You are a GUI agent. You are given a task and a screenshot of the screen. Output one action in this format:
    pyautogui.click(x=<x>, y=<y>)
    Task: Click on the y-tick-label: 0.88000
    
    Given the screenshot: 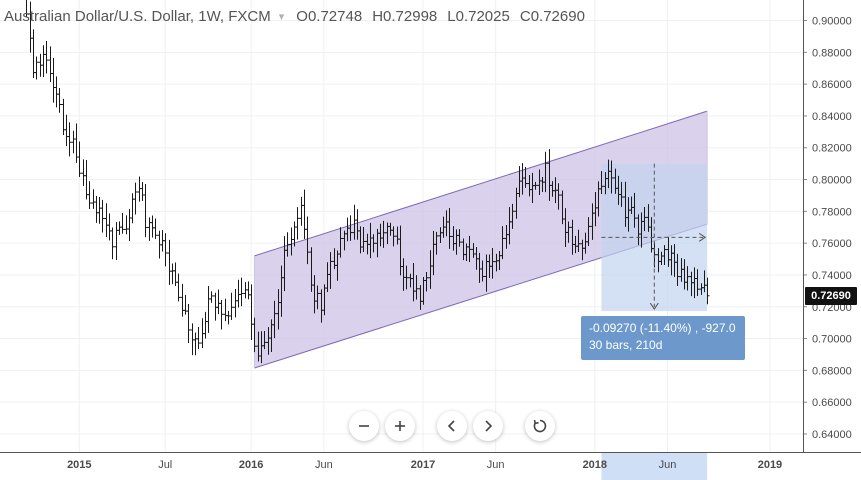 What is the action you would take?
    pyautogui.click(x=832, y=53)
    